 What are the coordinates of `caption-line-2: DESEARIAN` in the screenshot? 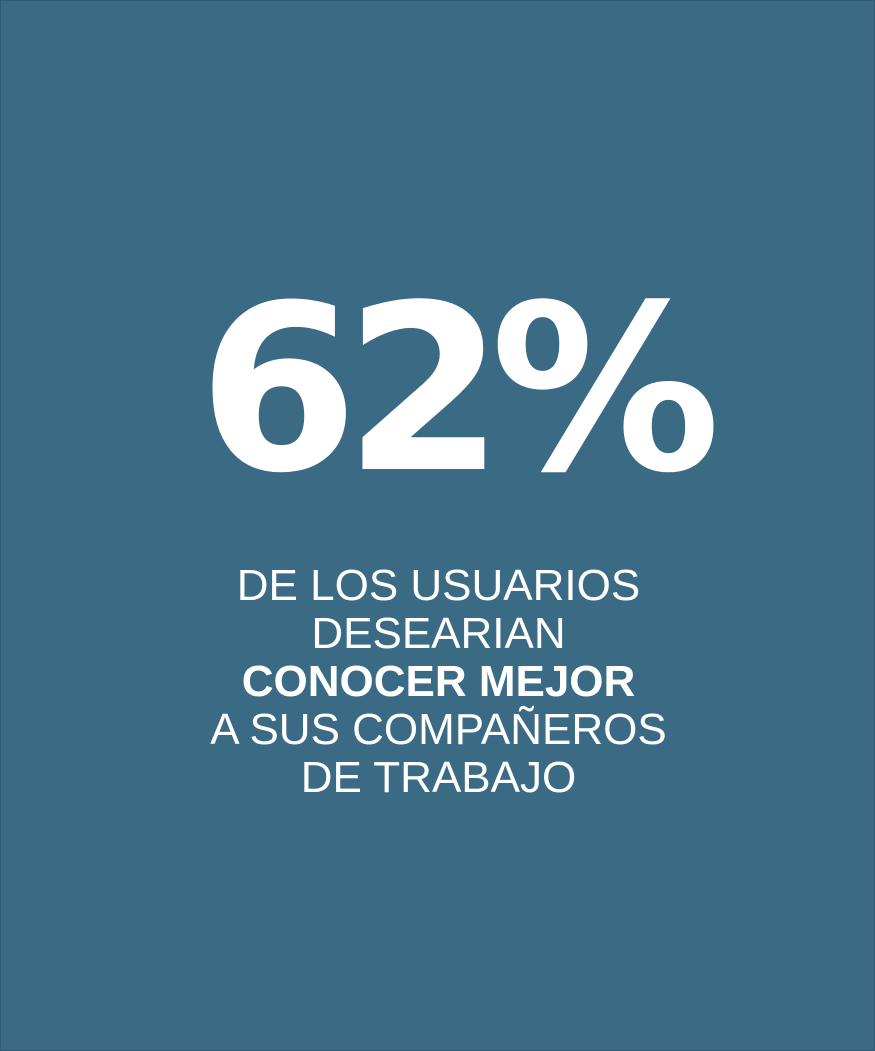 It's located at (438, 633).